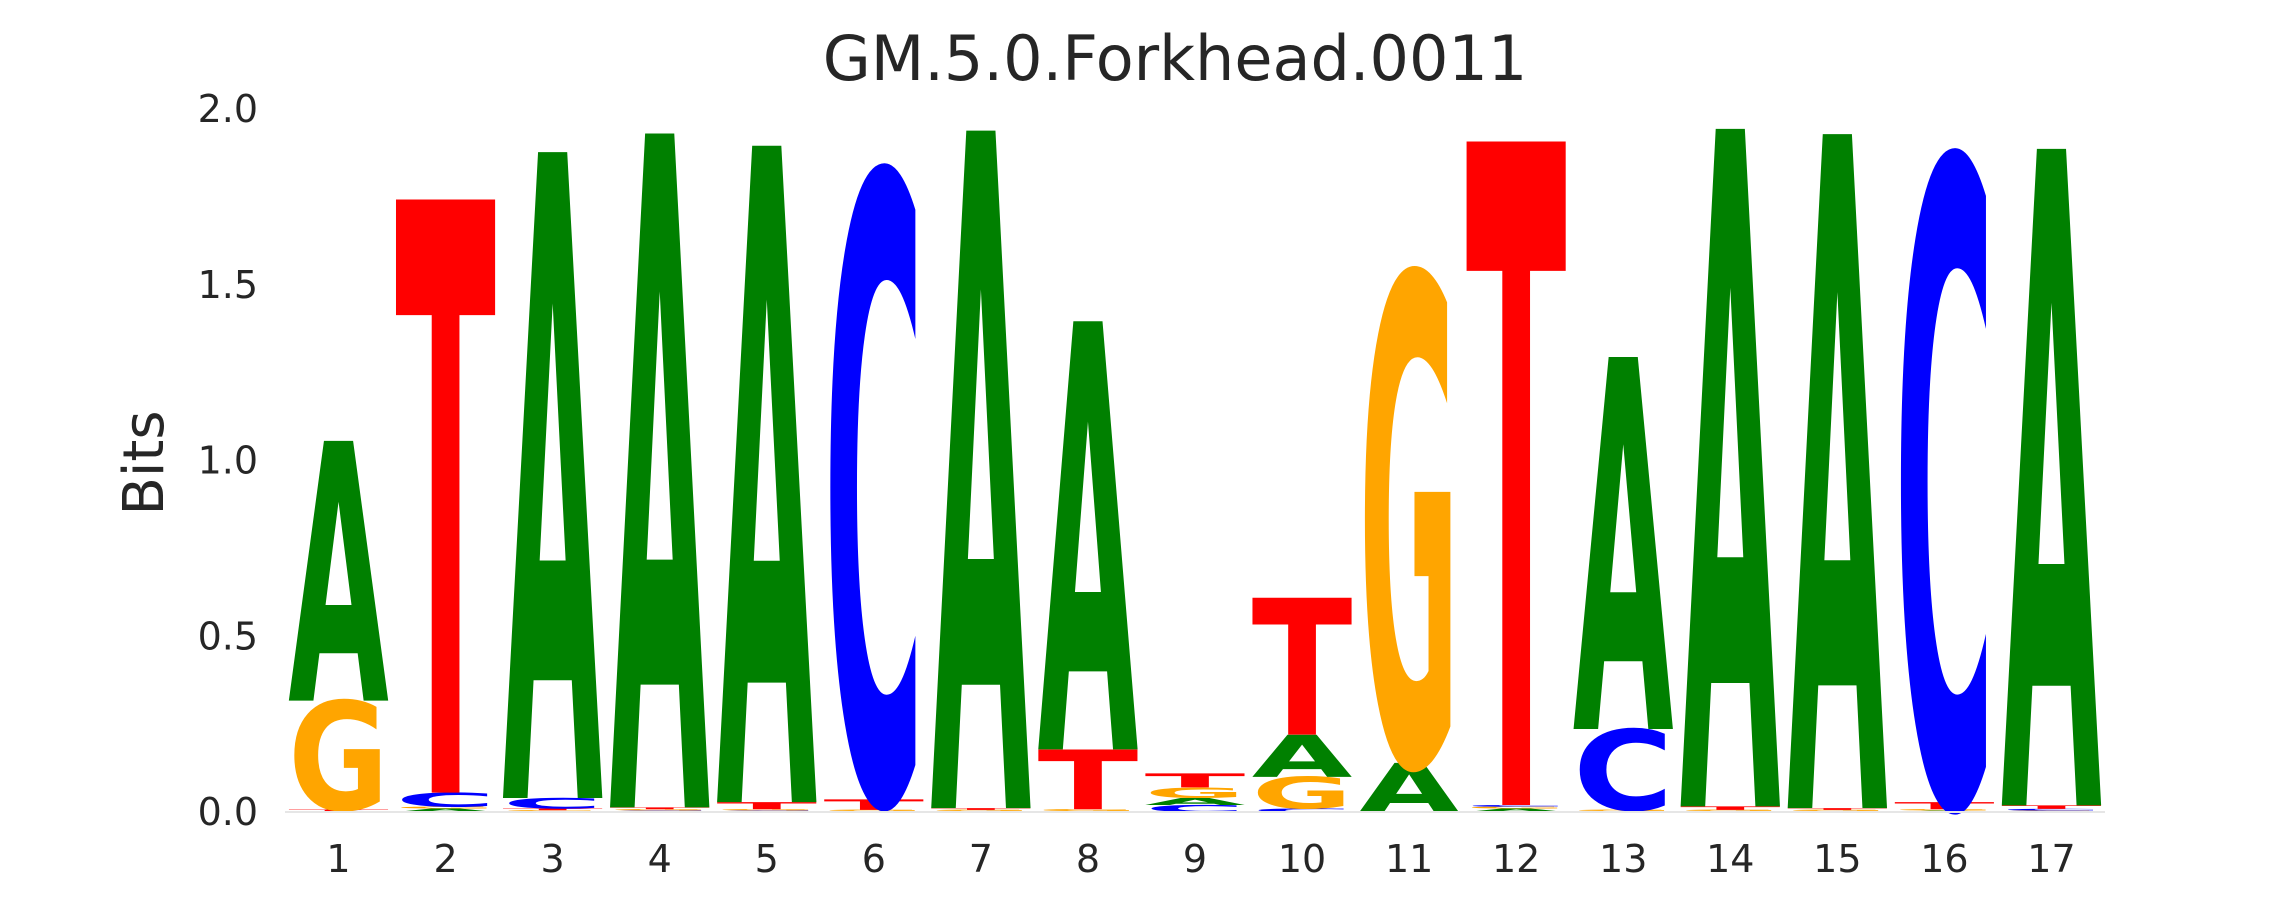  What do you see at coordinates (1302, 859) in the screenshot?
I see `x-tick-label: 10` at bounding box center [1302, 859].